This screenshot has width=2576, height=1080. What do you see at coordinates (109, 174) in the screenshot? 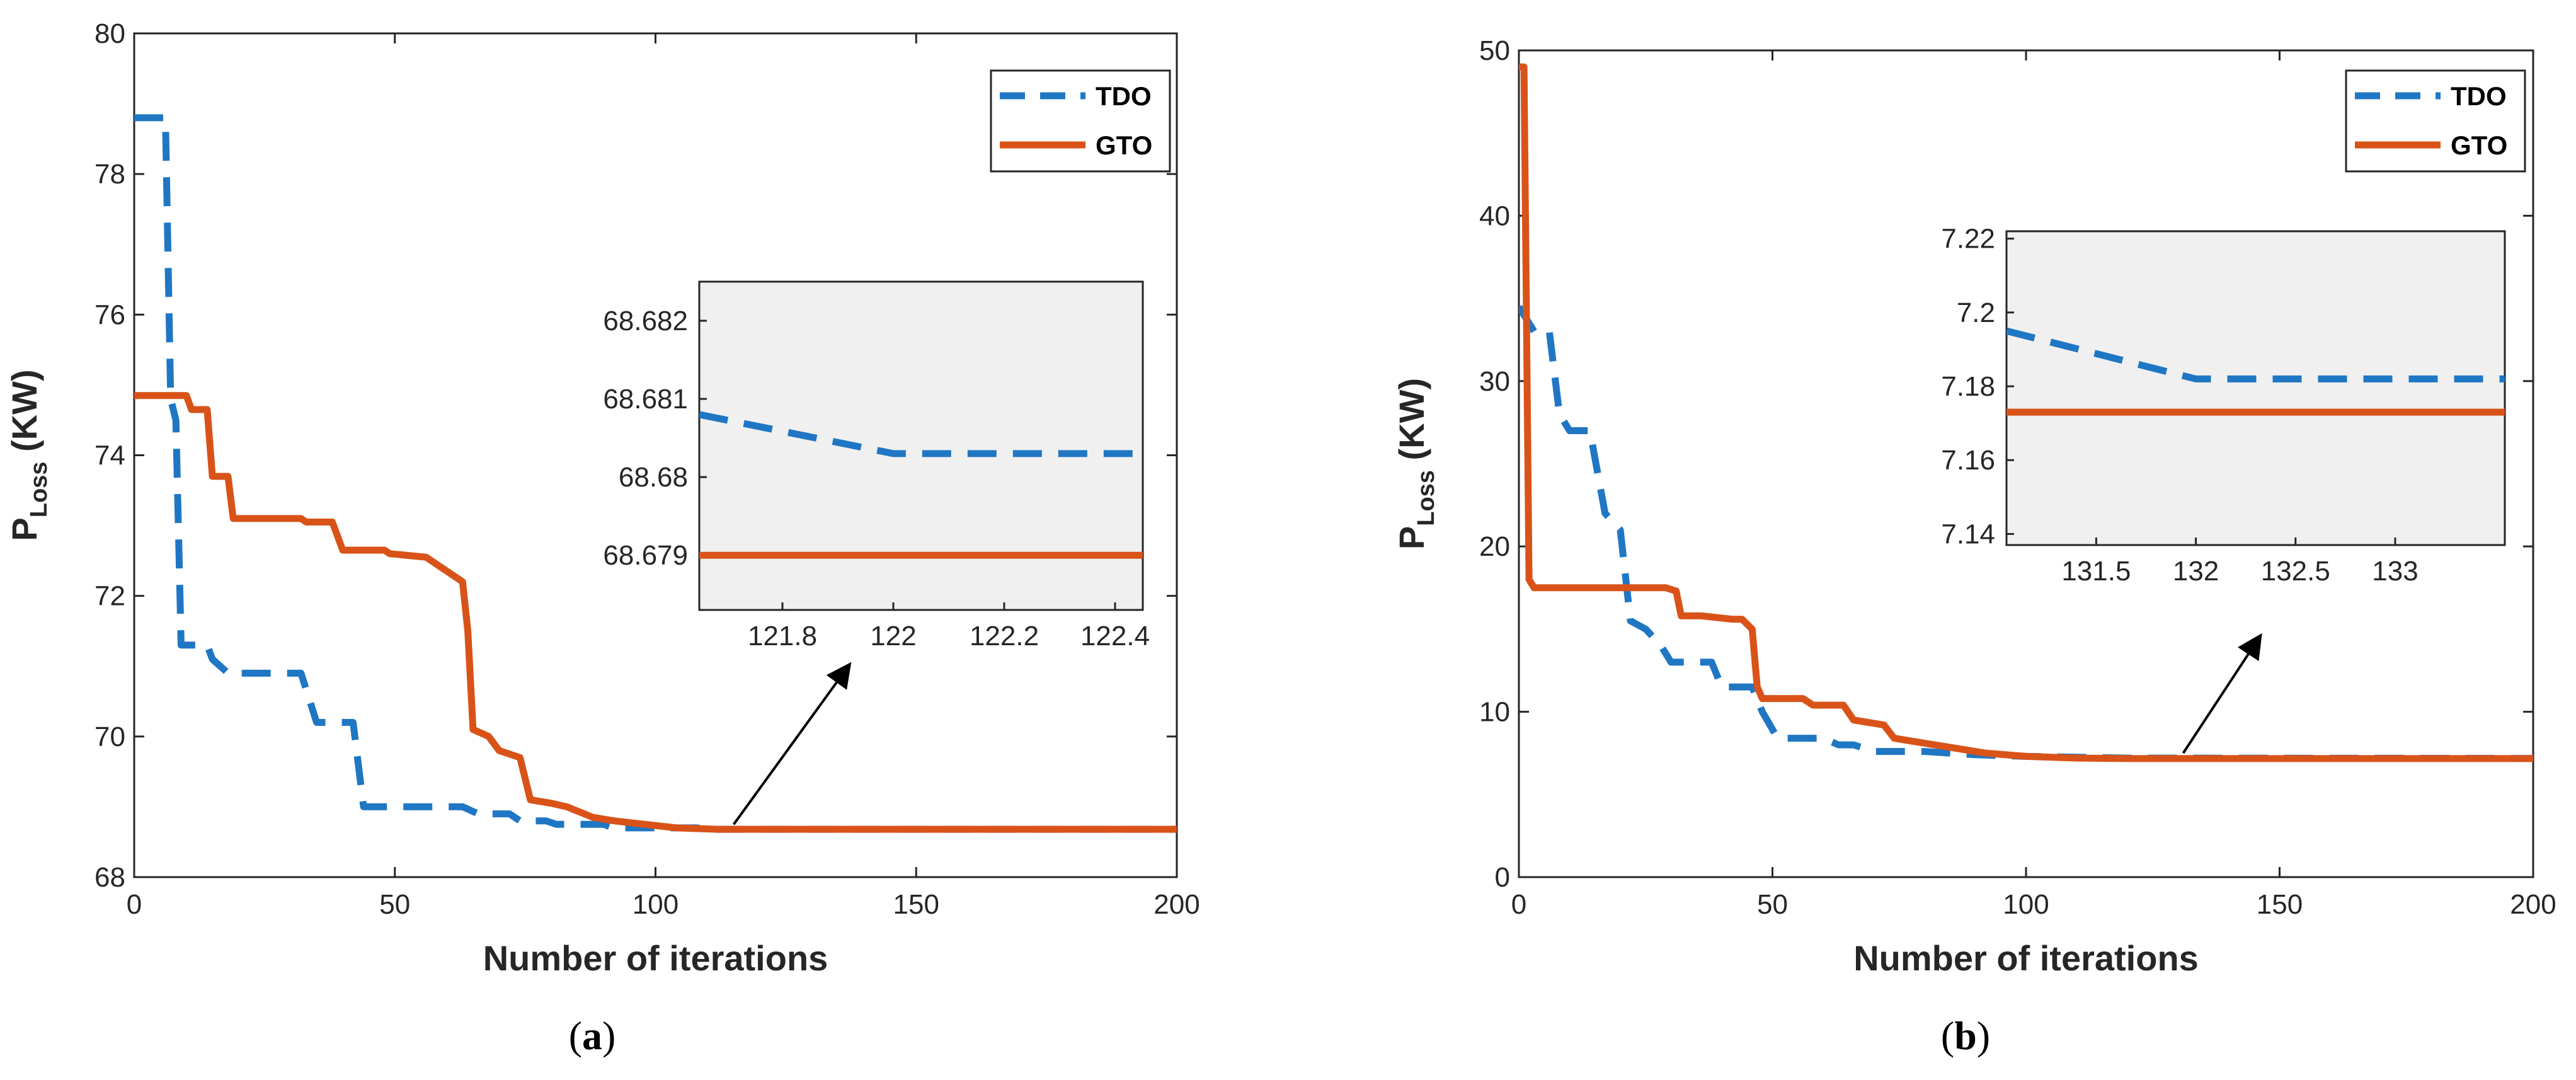
I see `y-tick-label: 78` at bounding box center [109, 174].